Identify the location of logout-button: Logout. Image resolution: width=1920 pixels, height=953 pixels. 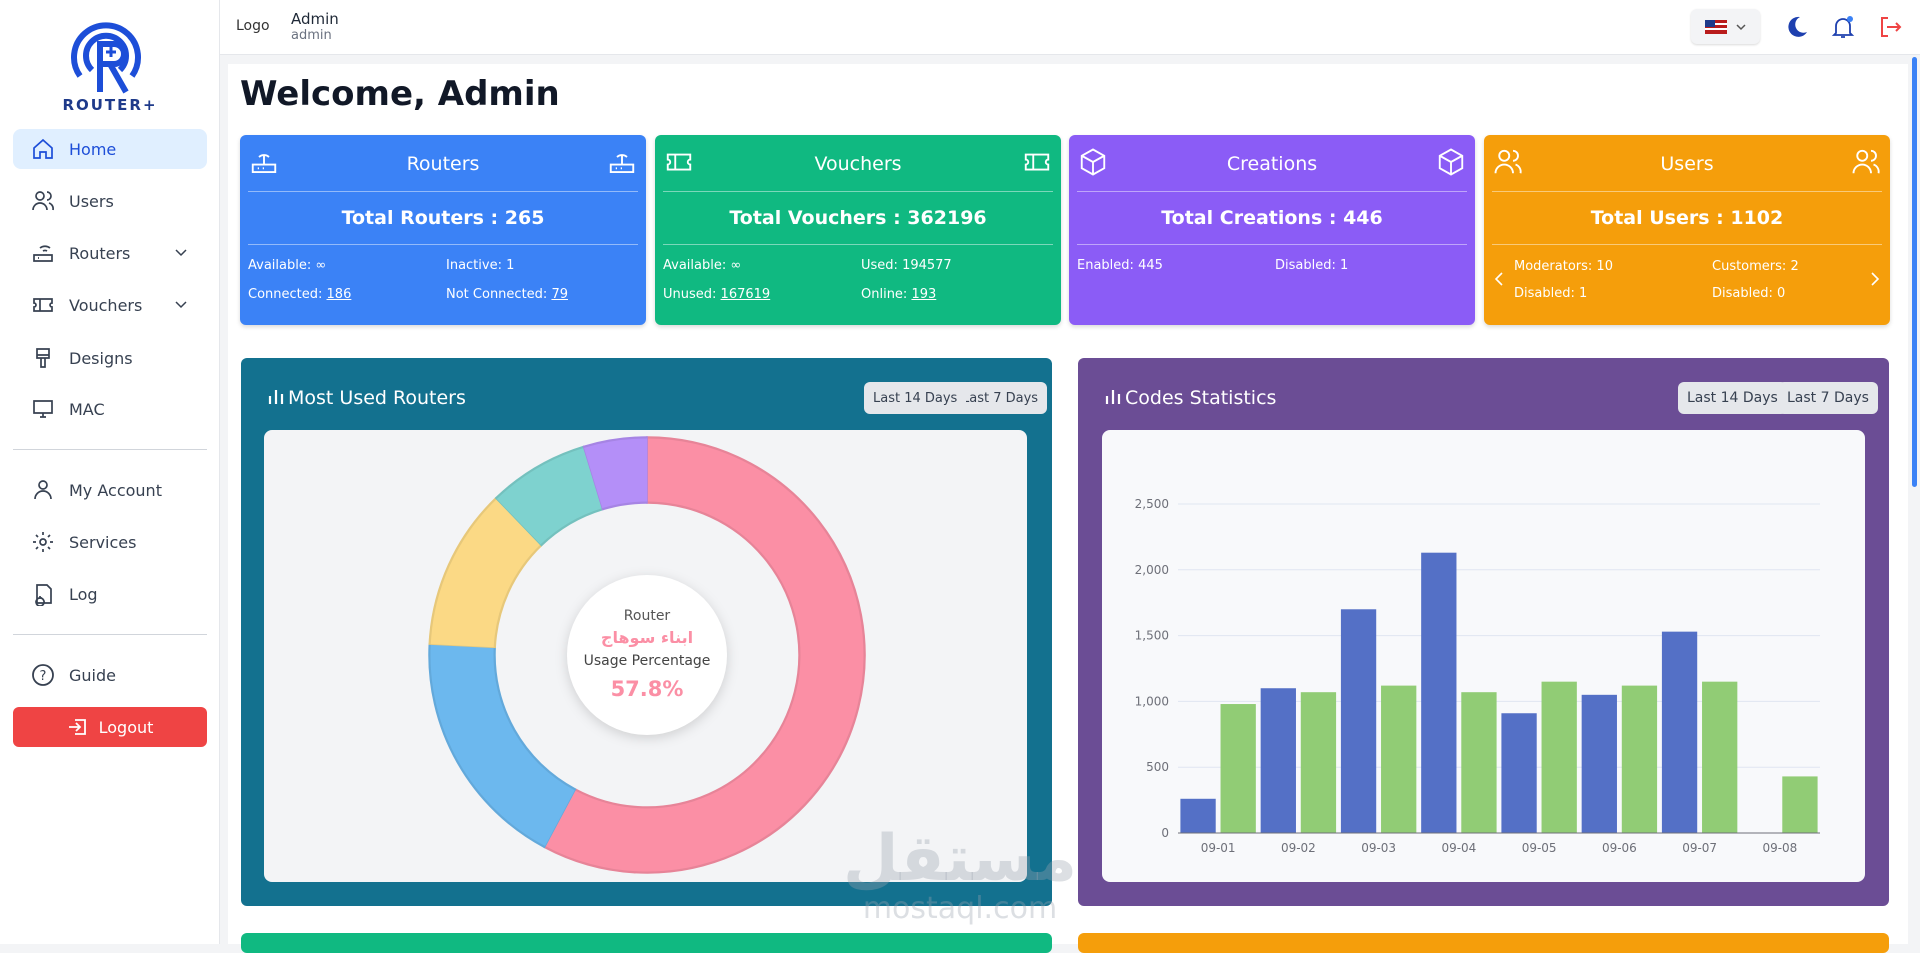
(110, 727).